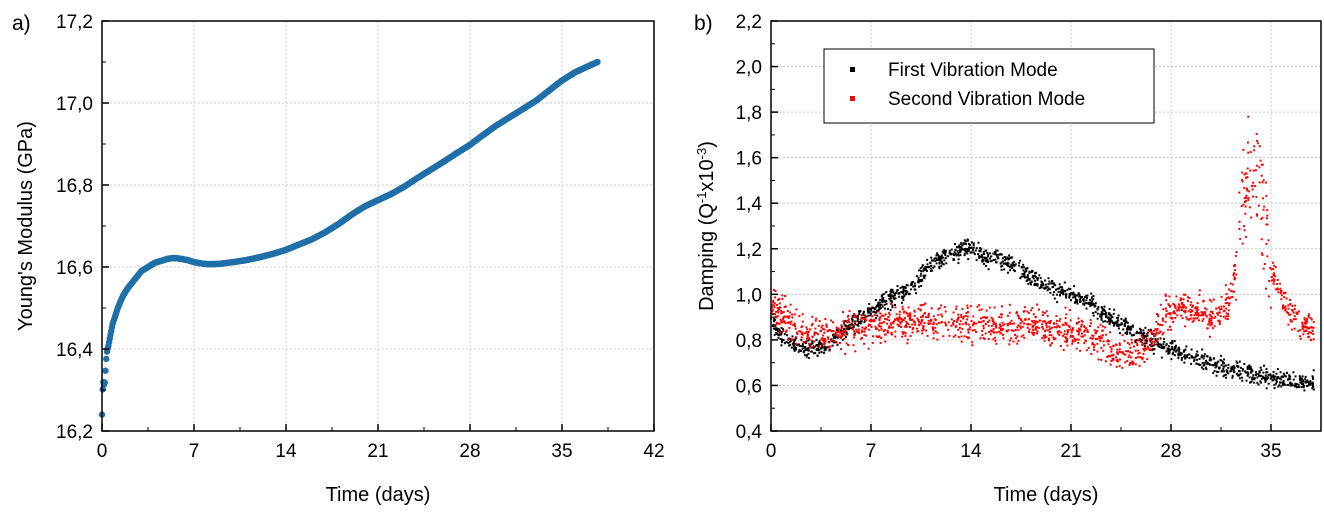  I want to click on panel-b-x-axis-title: Time (days), so click(1046, 495).